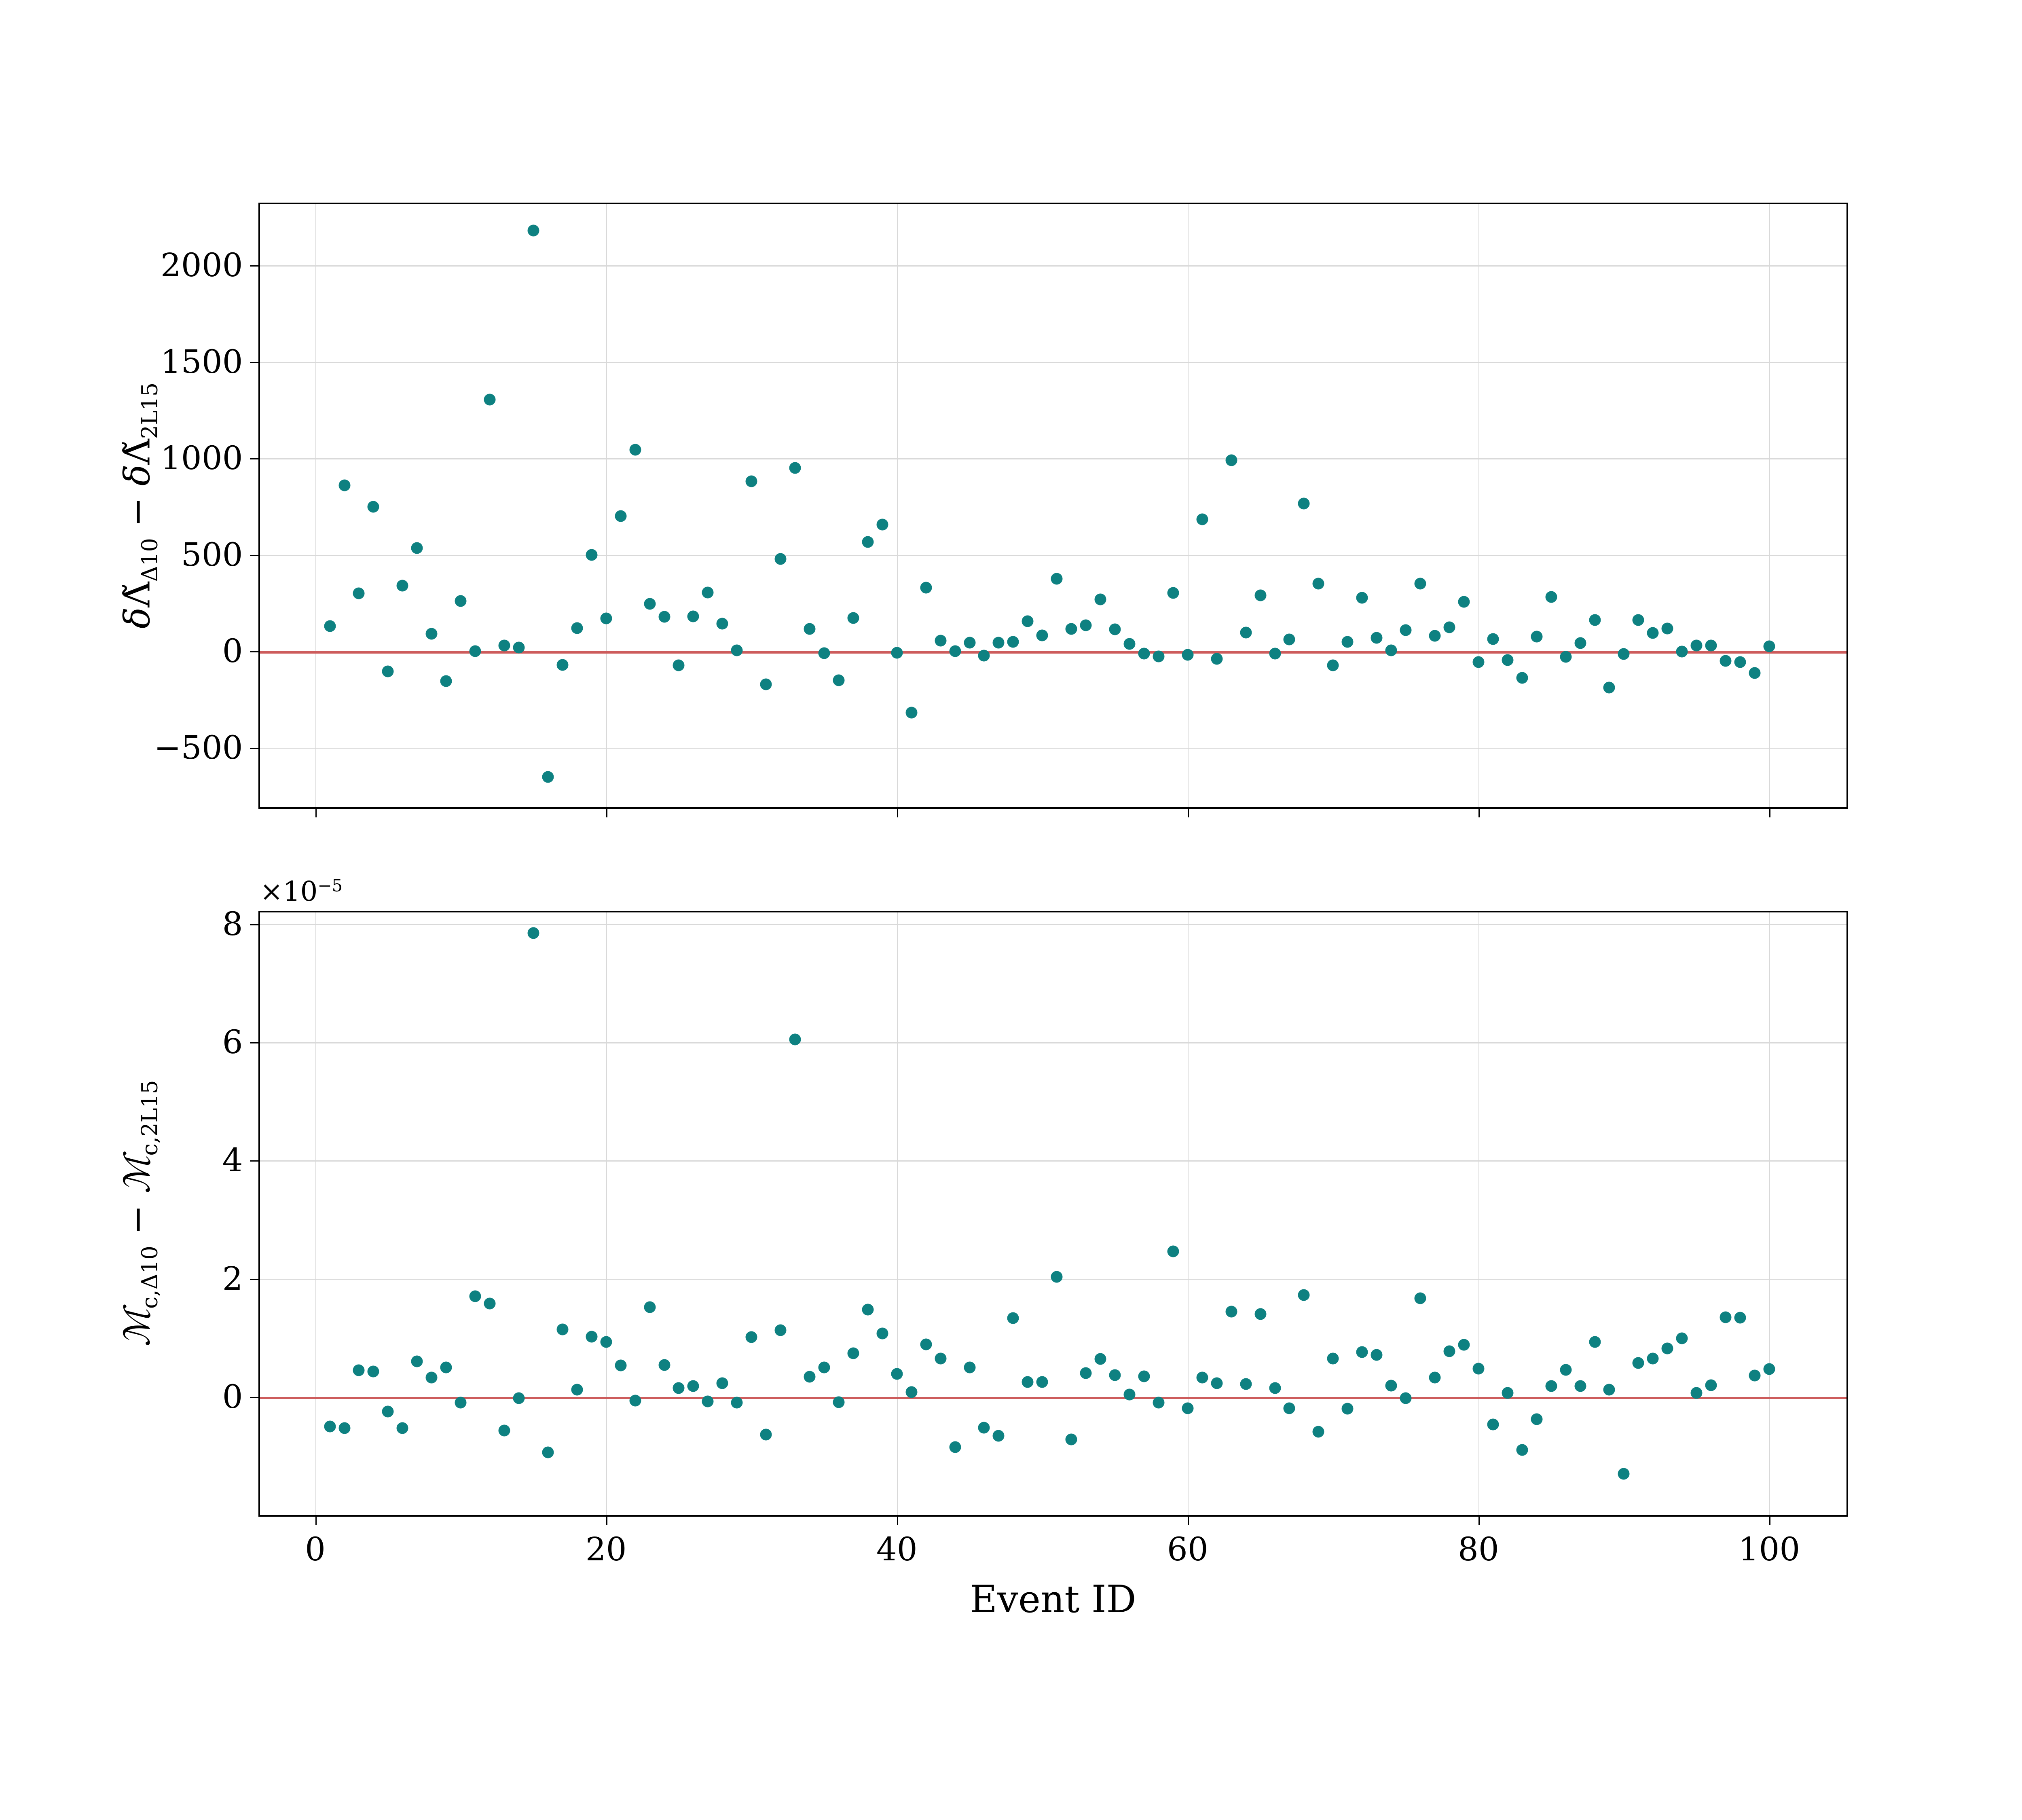 This screenshot has width=2022, height=1820. I want to click on x-tick-label: 100, so click(1769, 1549).